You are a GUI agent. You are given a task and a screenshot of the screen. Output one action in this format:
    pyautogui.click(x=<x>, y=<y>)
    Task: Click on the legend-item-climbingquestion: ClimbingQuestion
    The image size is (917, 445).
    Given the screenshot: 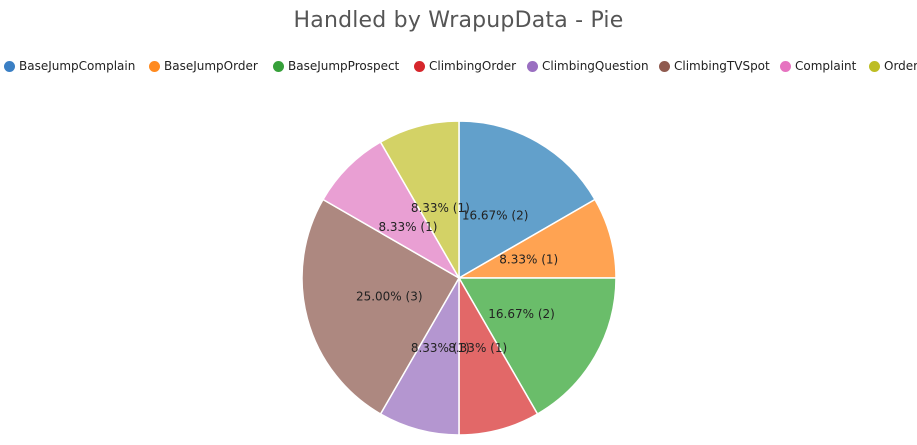 What is the action you would take?
    pyautogui.click(x=588, y=66)
    